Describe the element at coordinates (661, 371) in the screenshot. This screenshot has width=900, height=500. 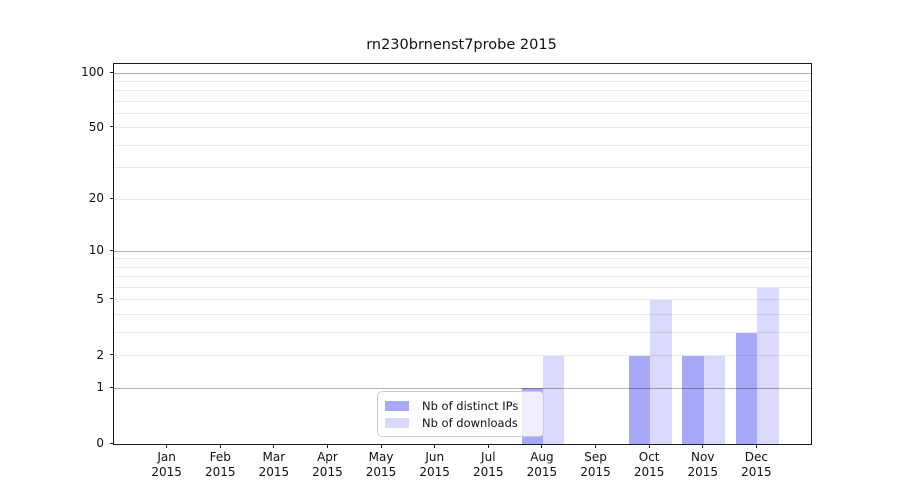
I see `bar-nb-of-downloads-oct-2015` at that location.